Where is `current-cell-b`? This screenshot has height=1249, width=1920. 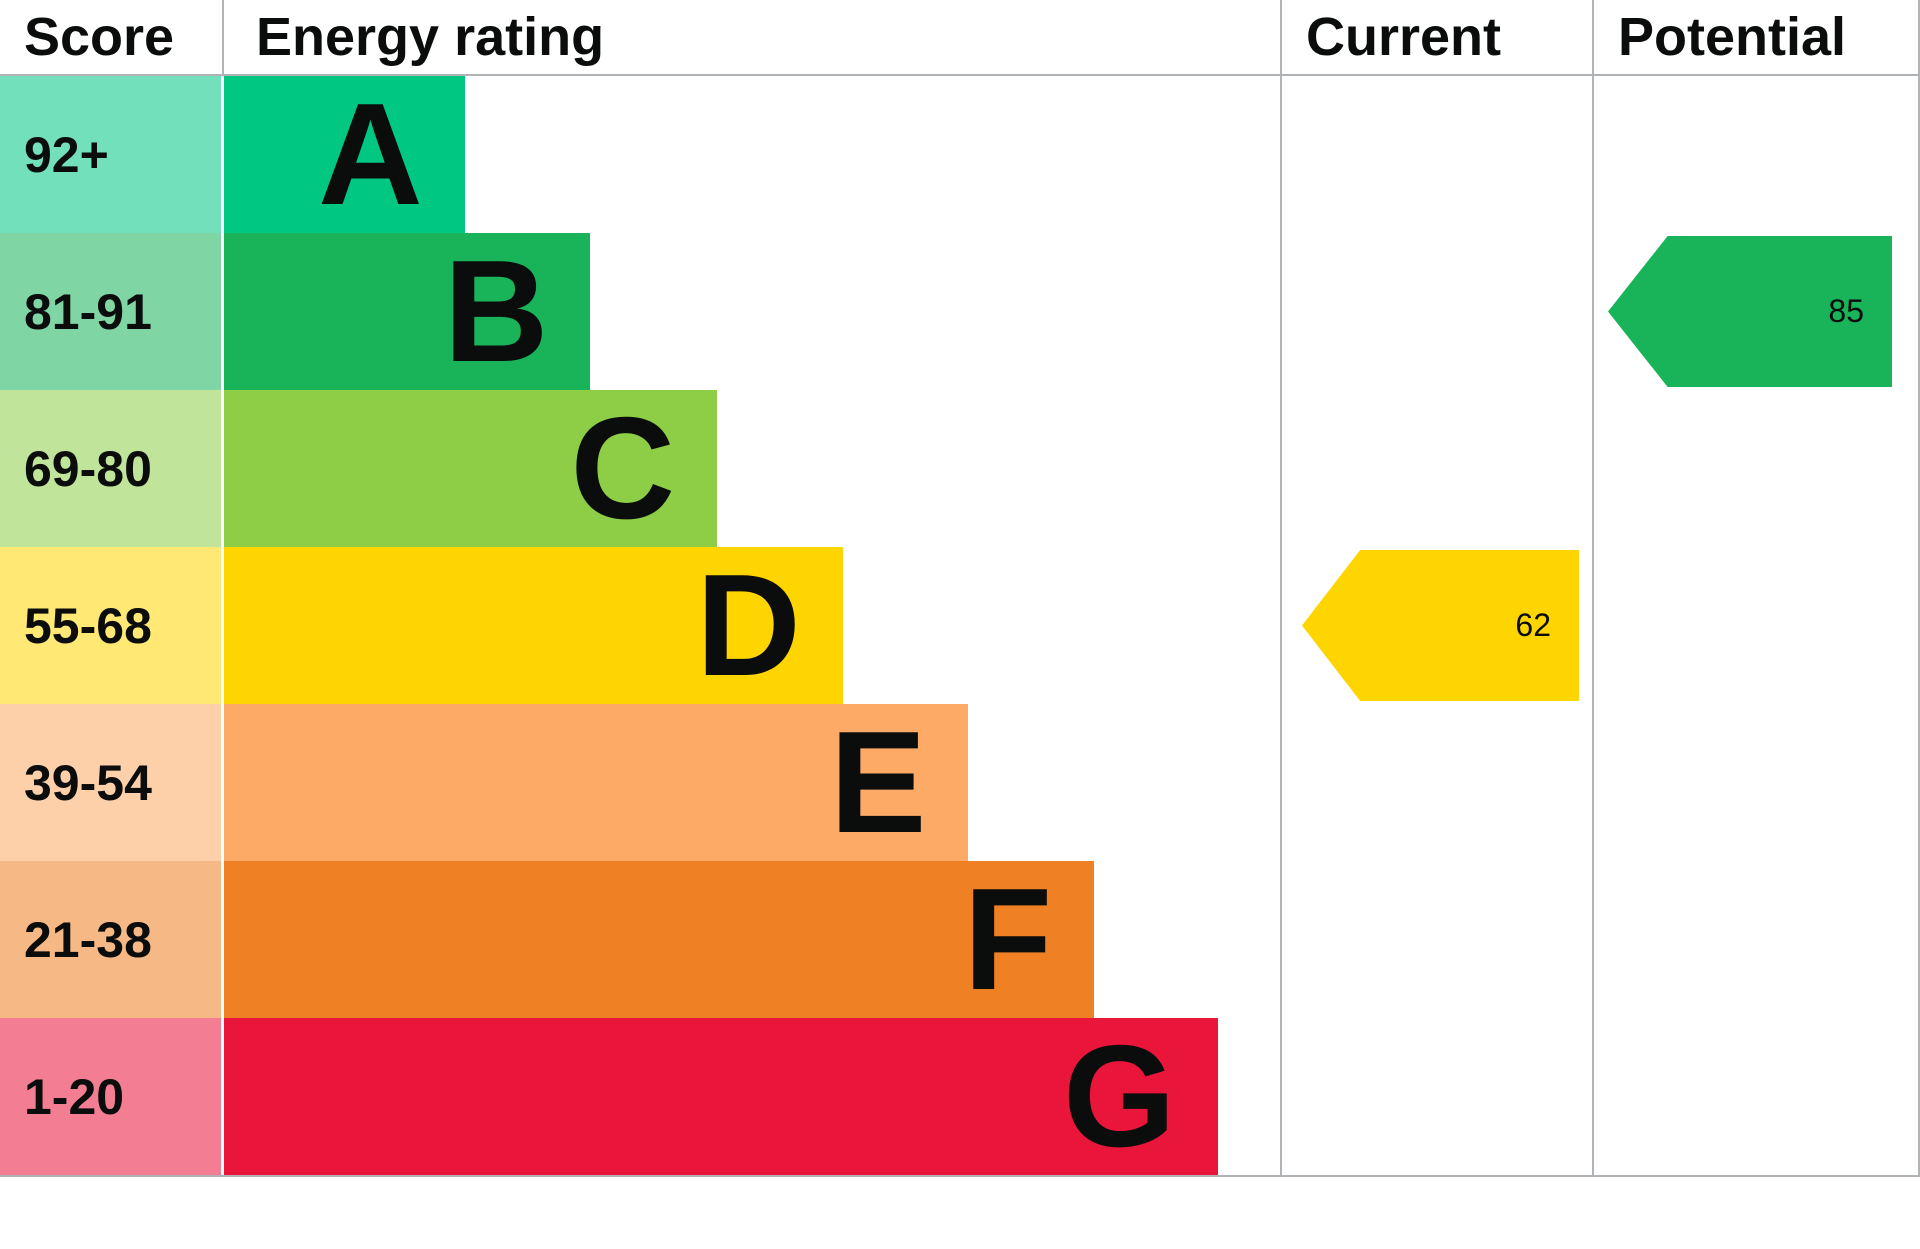 current-cell-b is located at coordinates (1436, 311).